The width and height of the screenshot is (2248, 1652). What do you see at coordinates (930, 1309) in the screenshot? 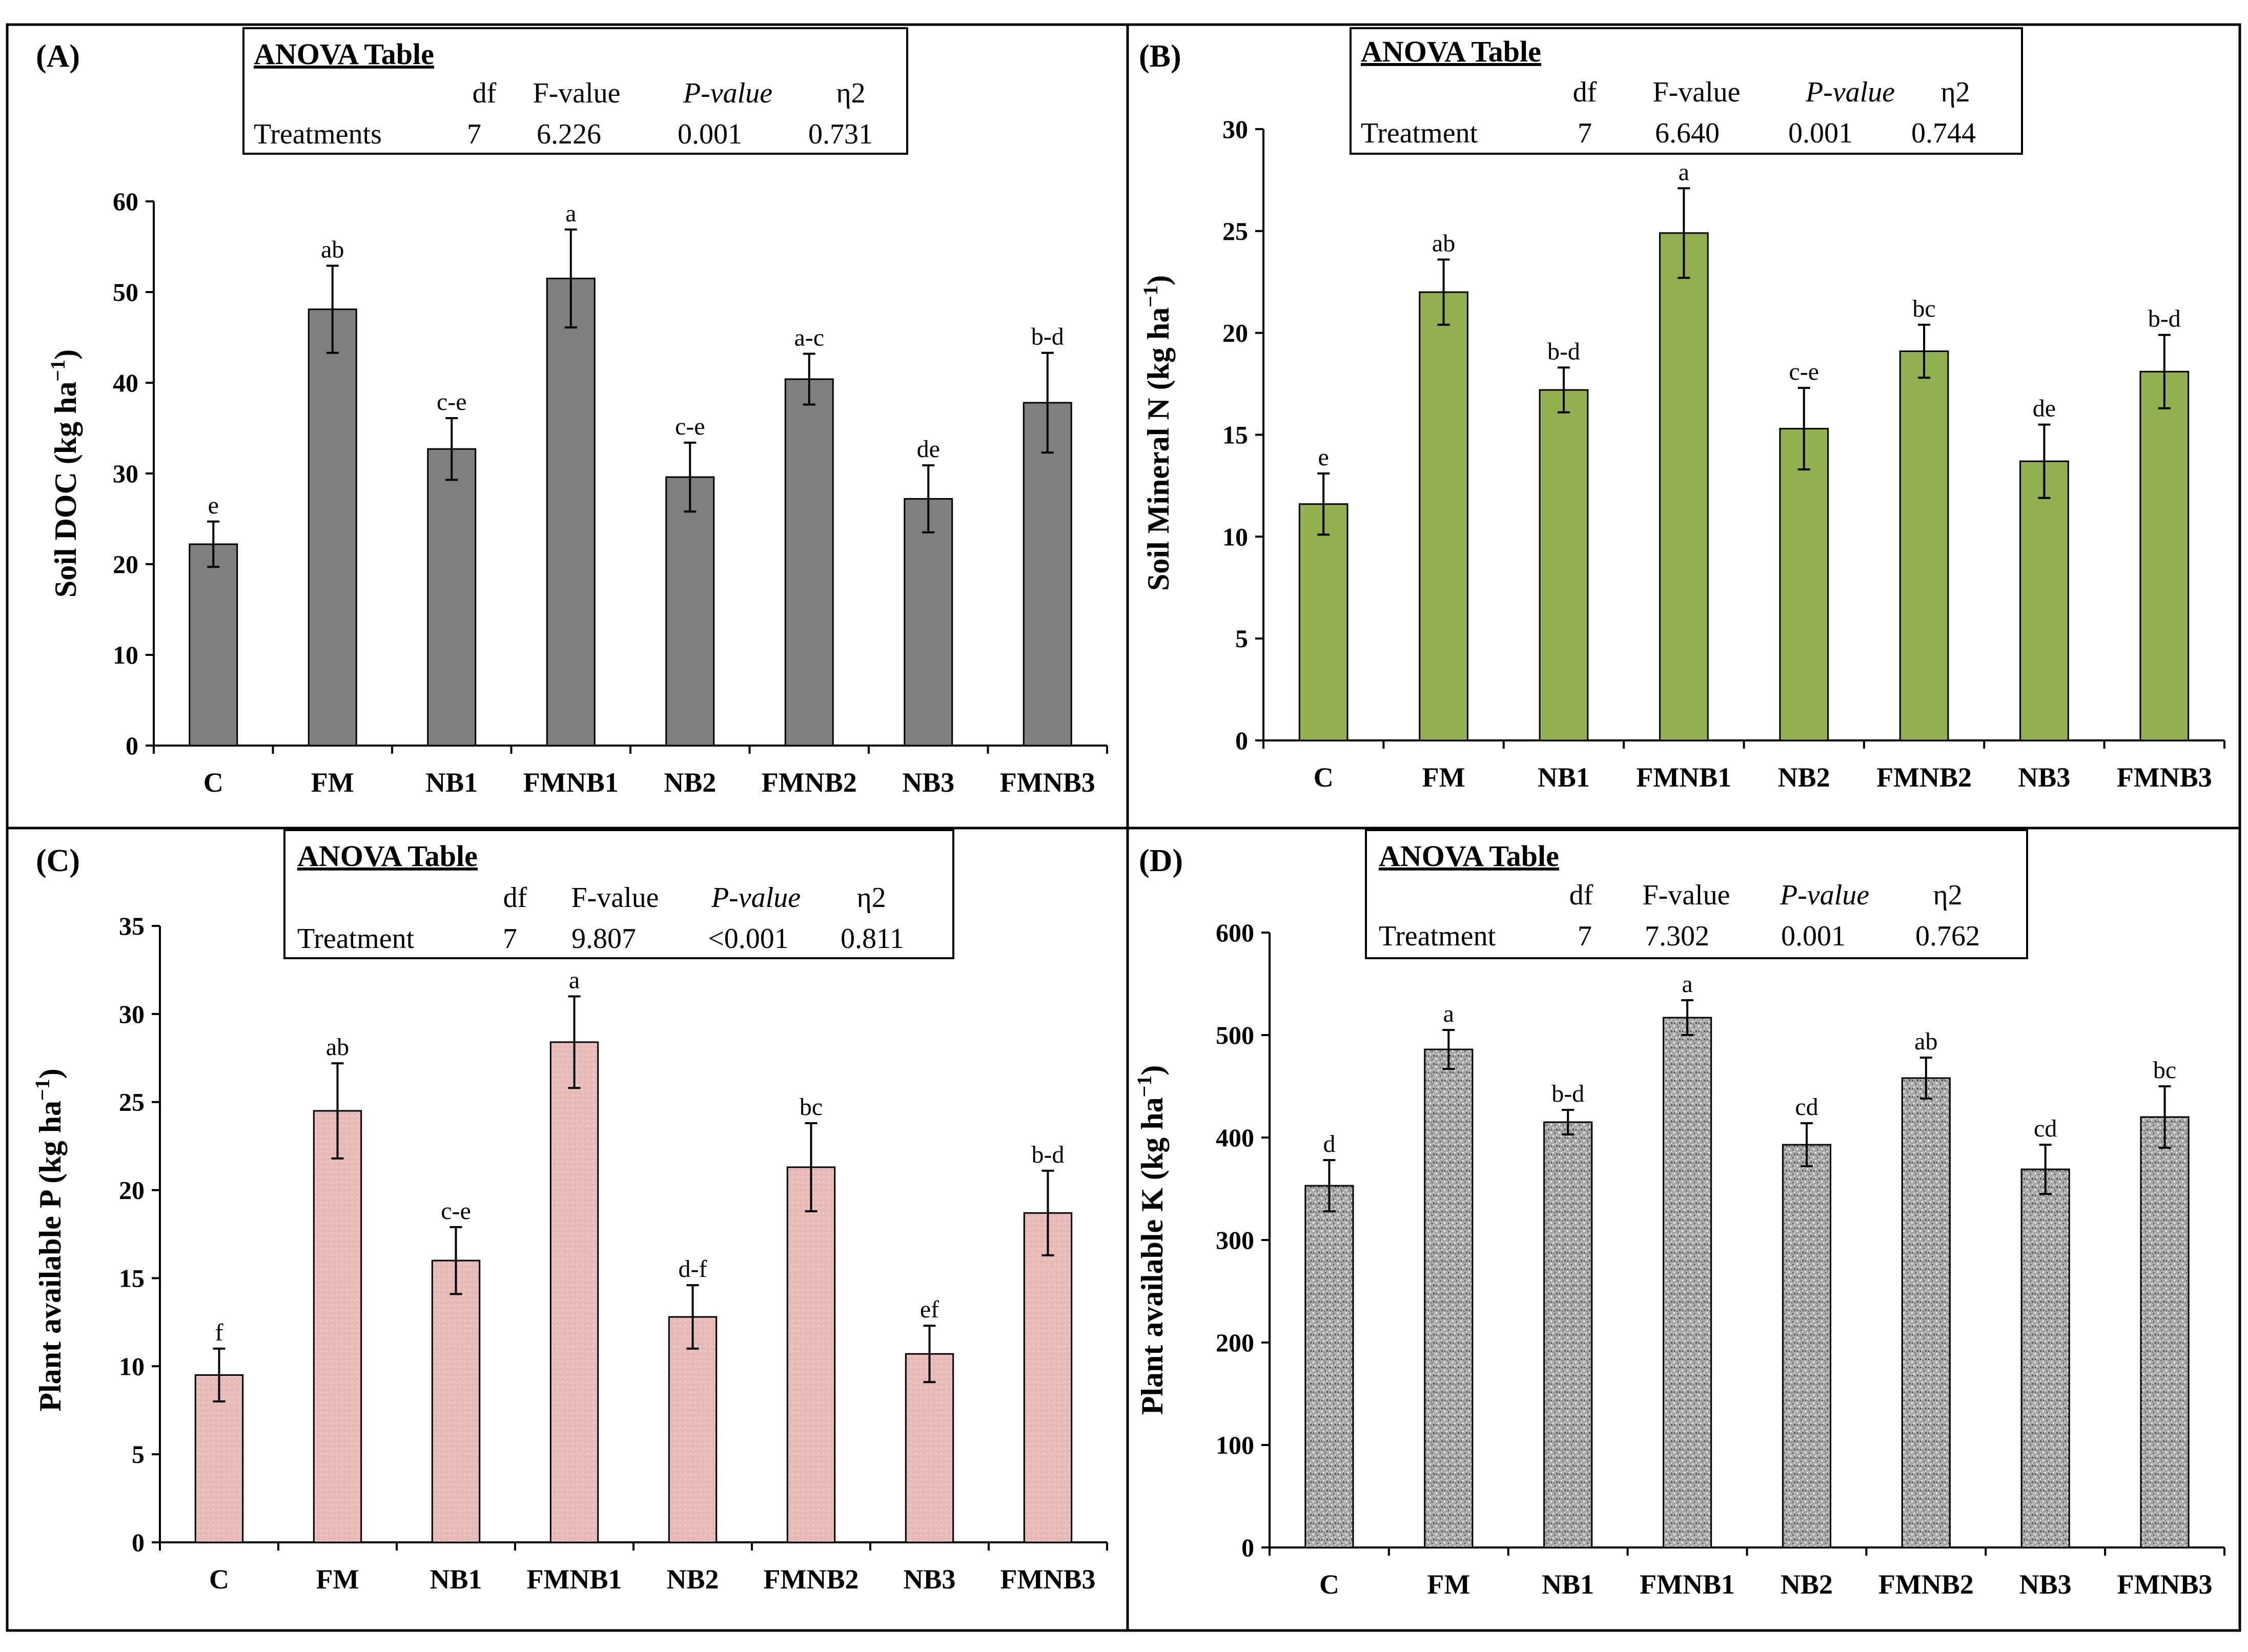
I see `significance-label: ef` at bounding box center [930, 1309].